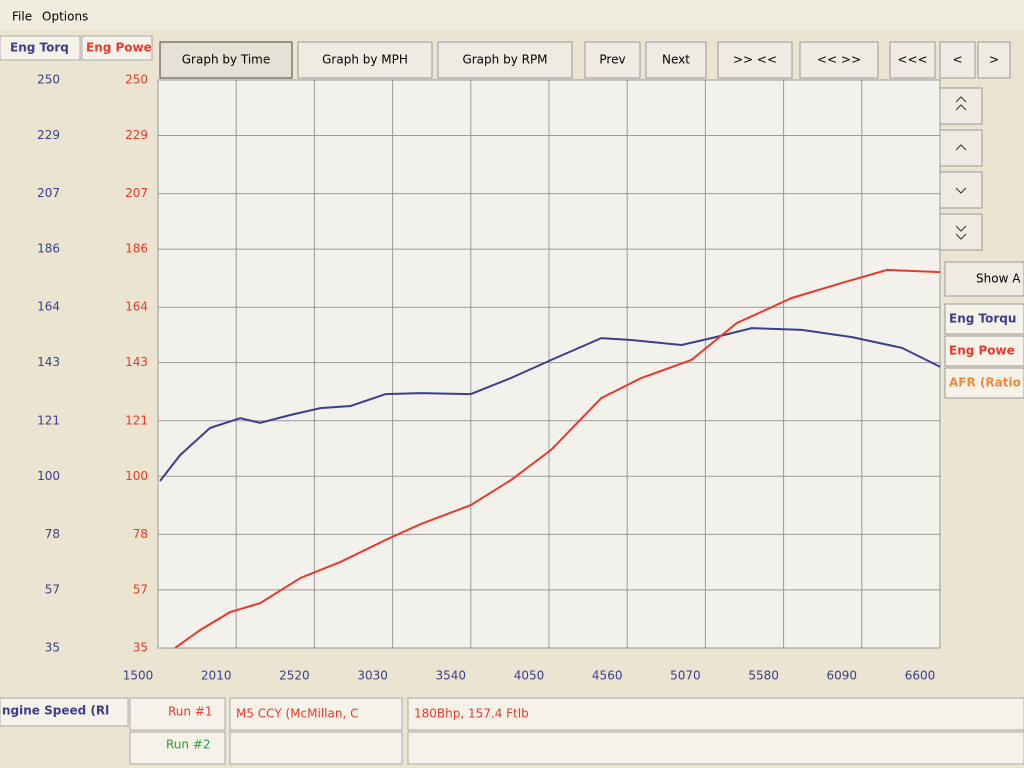  What do you see at coordinates (763, 676) in the screenshot?
I see `x-tick-label: 5580` at bounding box center [763, 676].